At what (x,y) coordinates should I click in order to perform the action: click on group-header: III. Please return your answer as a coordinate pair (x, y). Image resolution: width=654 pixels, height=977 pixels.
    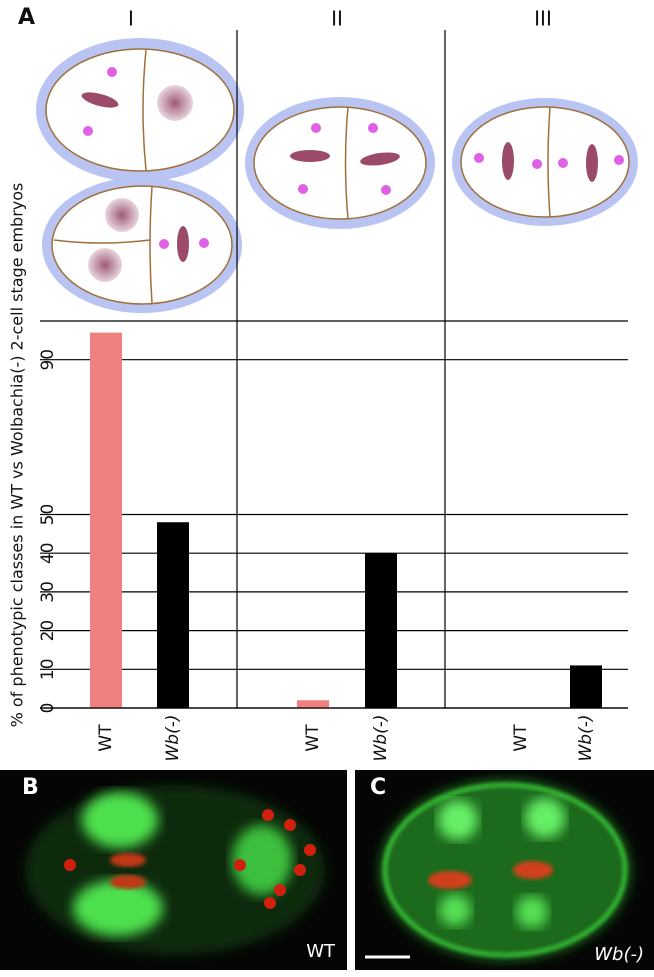
    Looking at the image, I should click on (543, 19).